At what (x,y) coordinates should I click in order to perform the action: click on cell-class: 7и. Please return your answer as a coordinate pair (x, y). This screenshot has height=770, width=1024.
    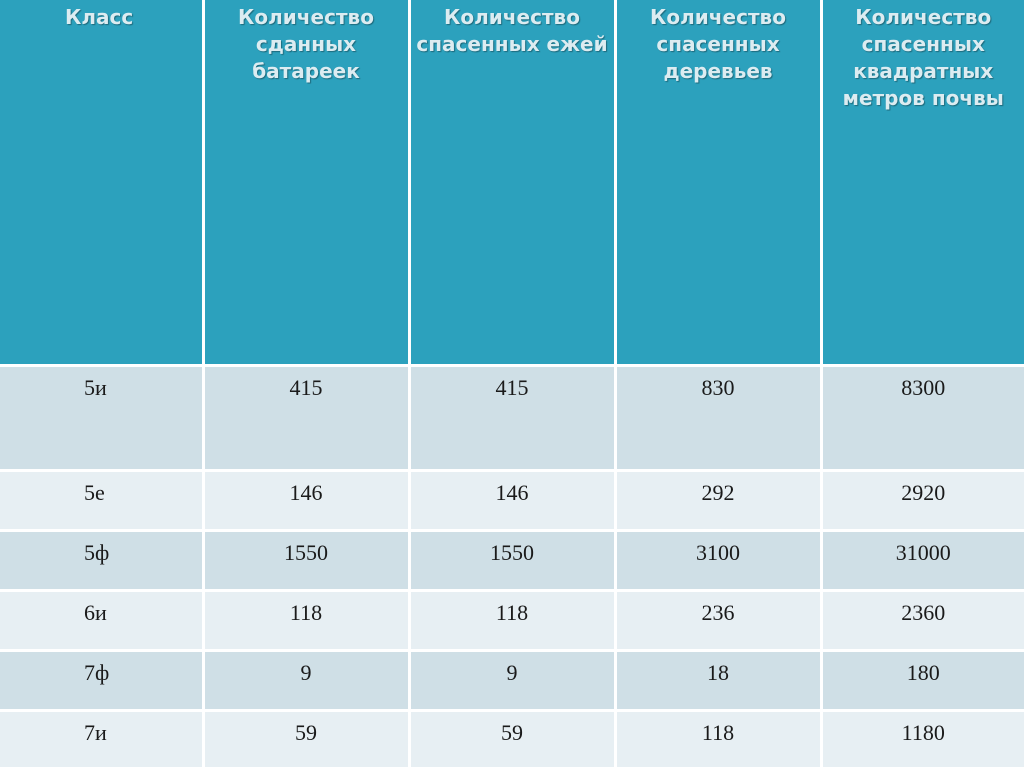
    Looking at the image, I should click on (102, 740).